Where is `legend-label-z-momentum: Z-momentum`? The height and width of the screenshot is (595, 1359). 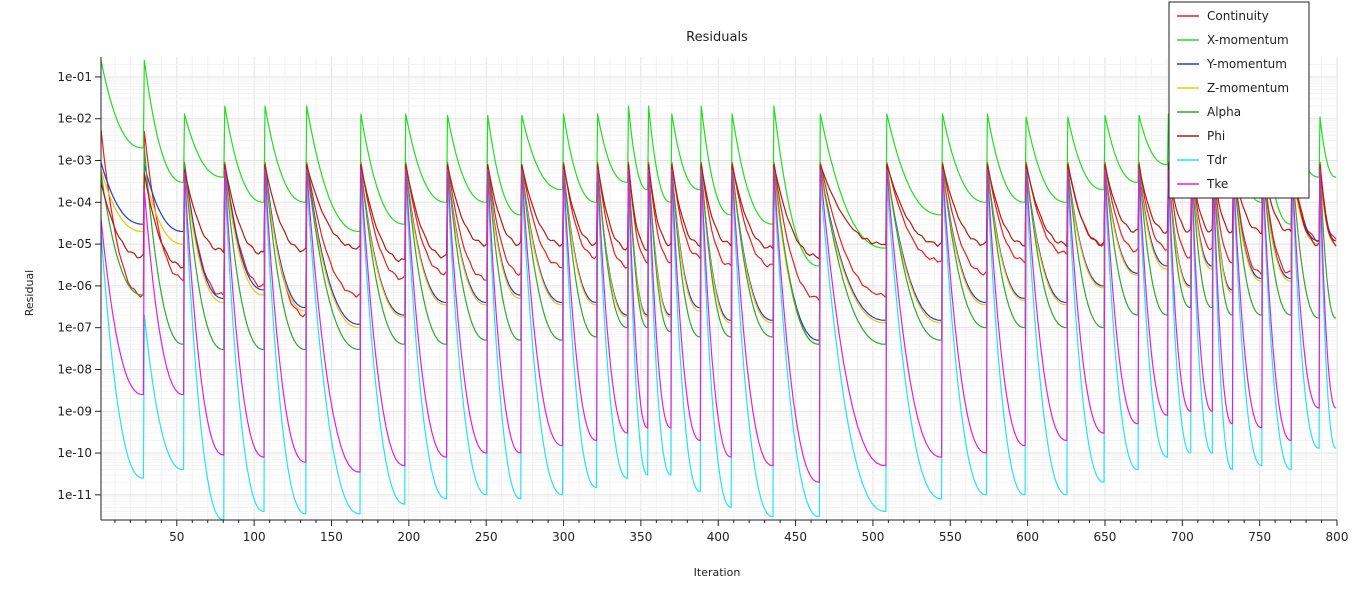
legend-label-z-momentum: Z-momentum is located at coordinates (1248, 88).